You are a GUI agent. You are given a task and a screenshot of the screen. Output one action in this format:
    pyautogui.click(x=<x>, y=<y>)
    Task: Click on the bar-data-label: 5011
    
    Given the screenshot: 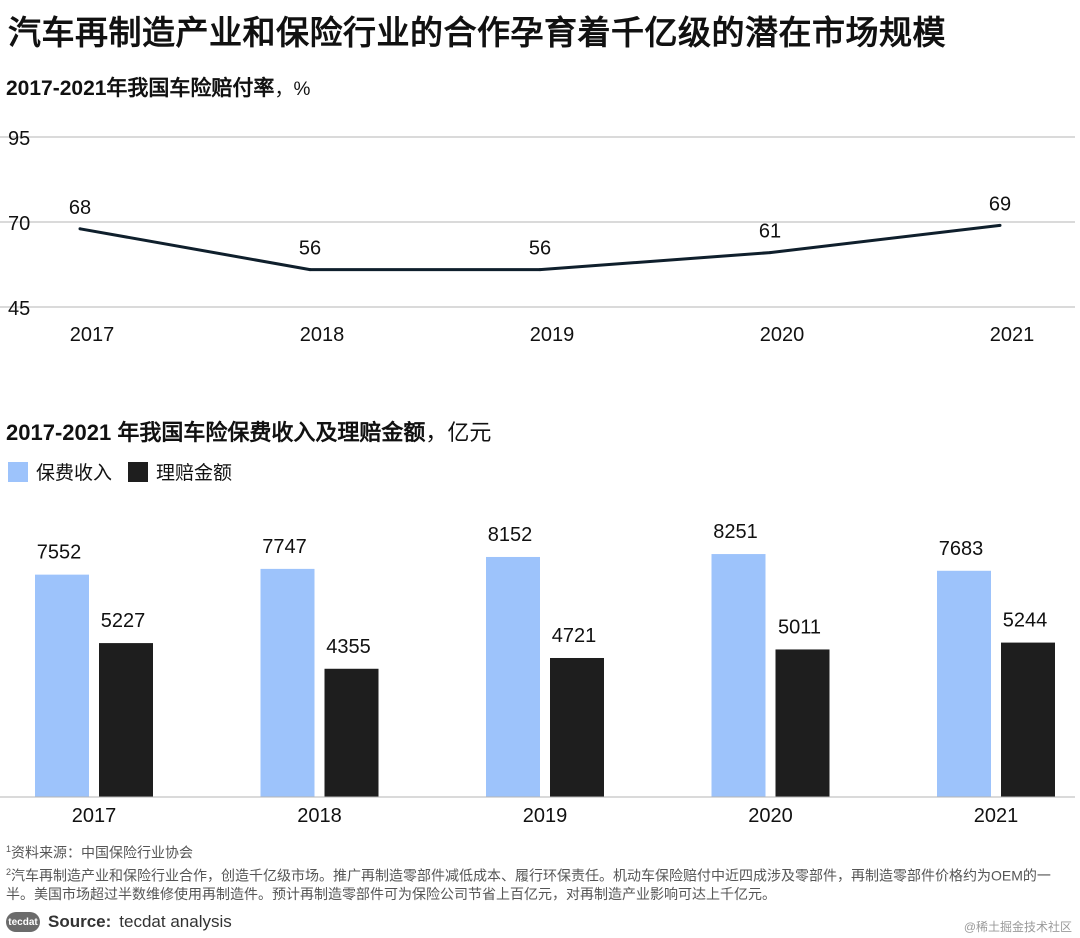 What is the action you would take?
    pyautogui.click(x=799, y=627)
    